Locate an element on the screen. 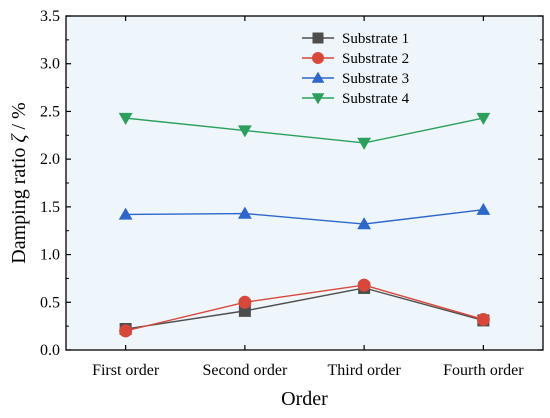  legend-label: Substrate 1 is located at coordinates (375, 39).